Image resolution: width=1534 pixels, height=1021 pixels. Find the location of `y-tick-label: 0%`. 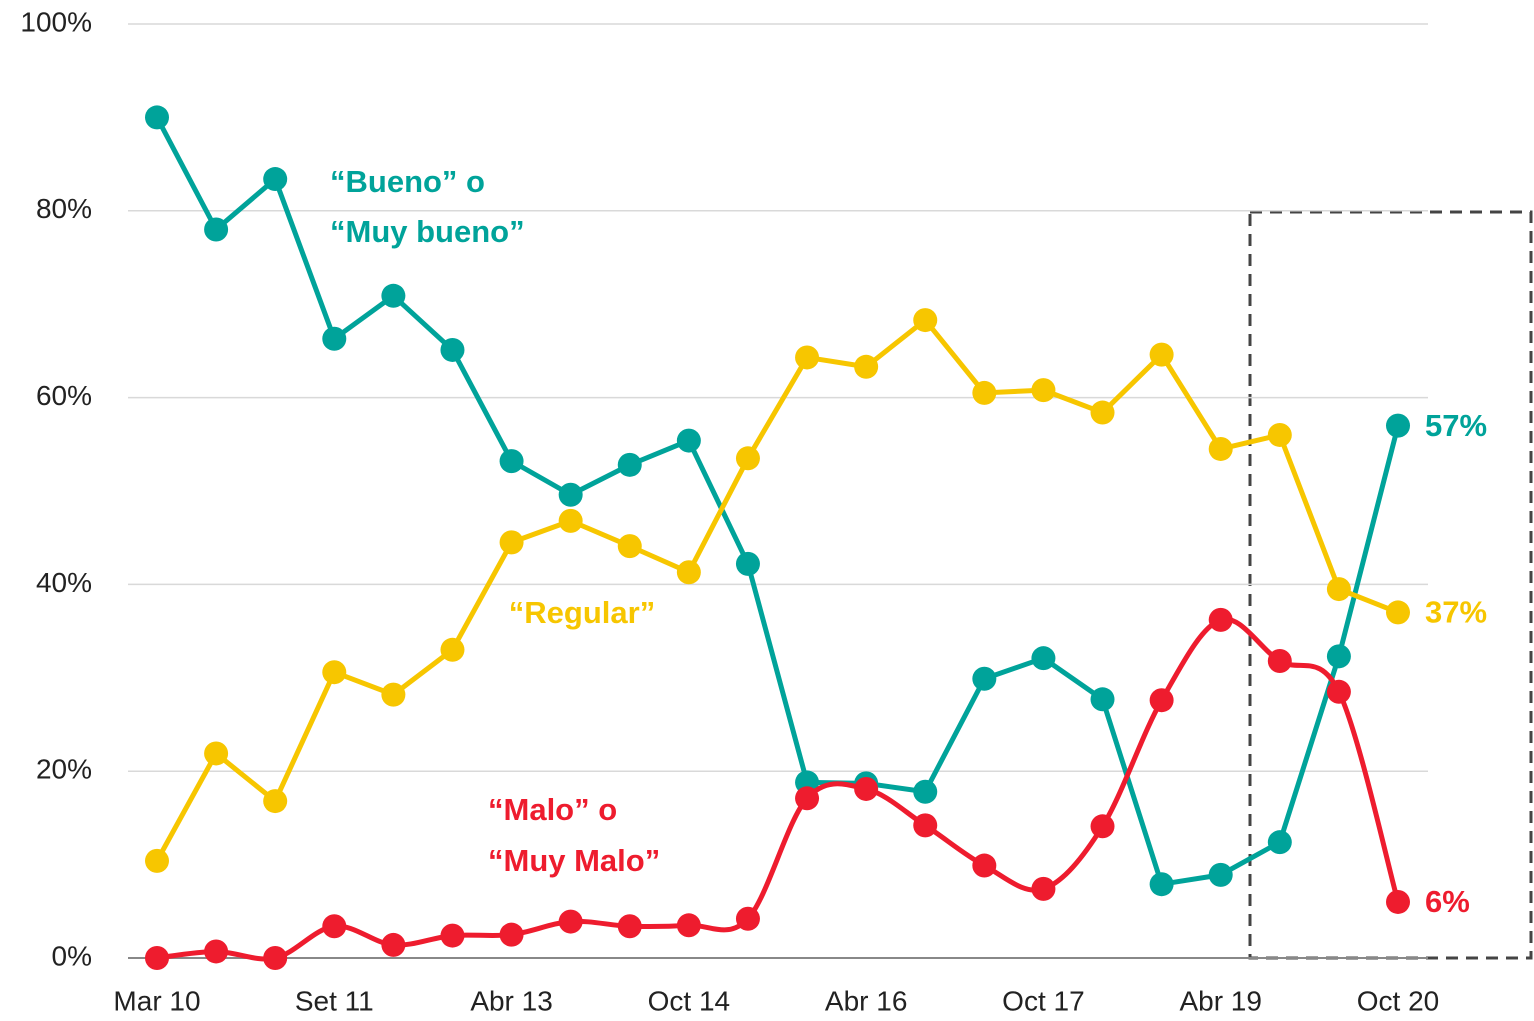

y-tick-label: 0% is located at coordinates (72, 955).